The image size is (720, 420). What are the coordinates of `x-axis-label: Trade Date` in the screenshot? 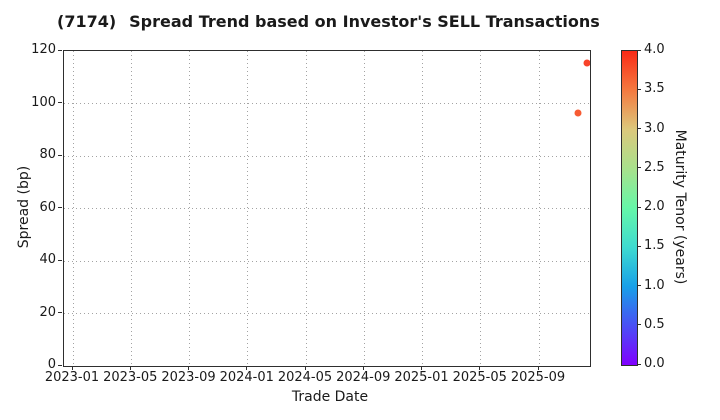 It's located at (330, 397).